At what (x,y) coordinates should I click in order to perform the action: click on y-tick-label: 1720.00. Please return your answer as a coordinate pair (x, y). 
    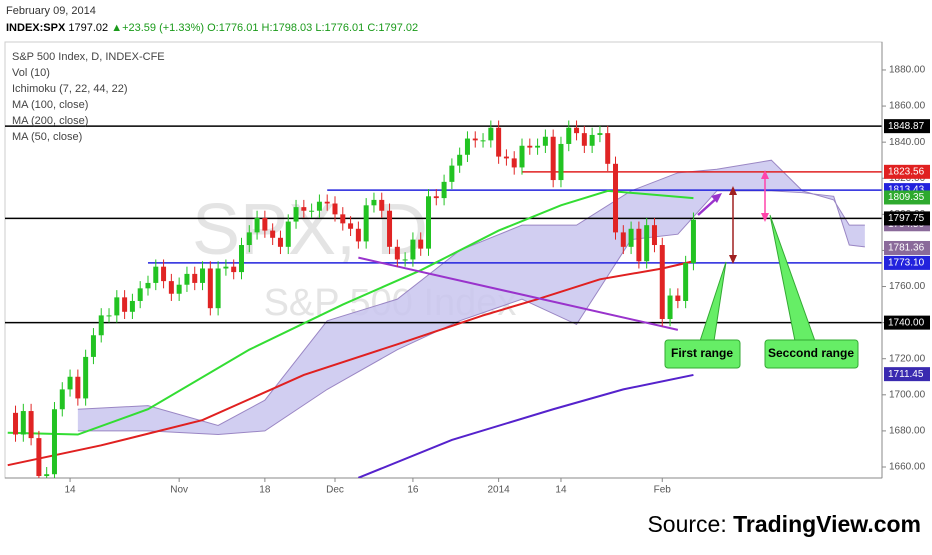
    Looking at the image, I should click on (907, 358).